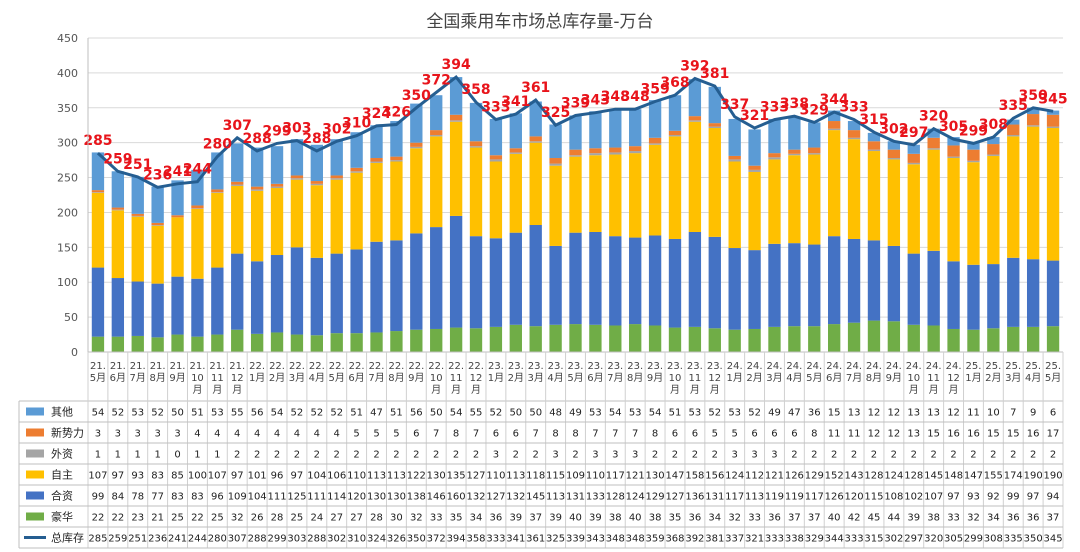  I want to click on table-cell: 4, so click(257, 434).